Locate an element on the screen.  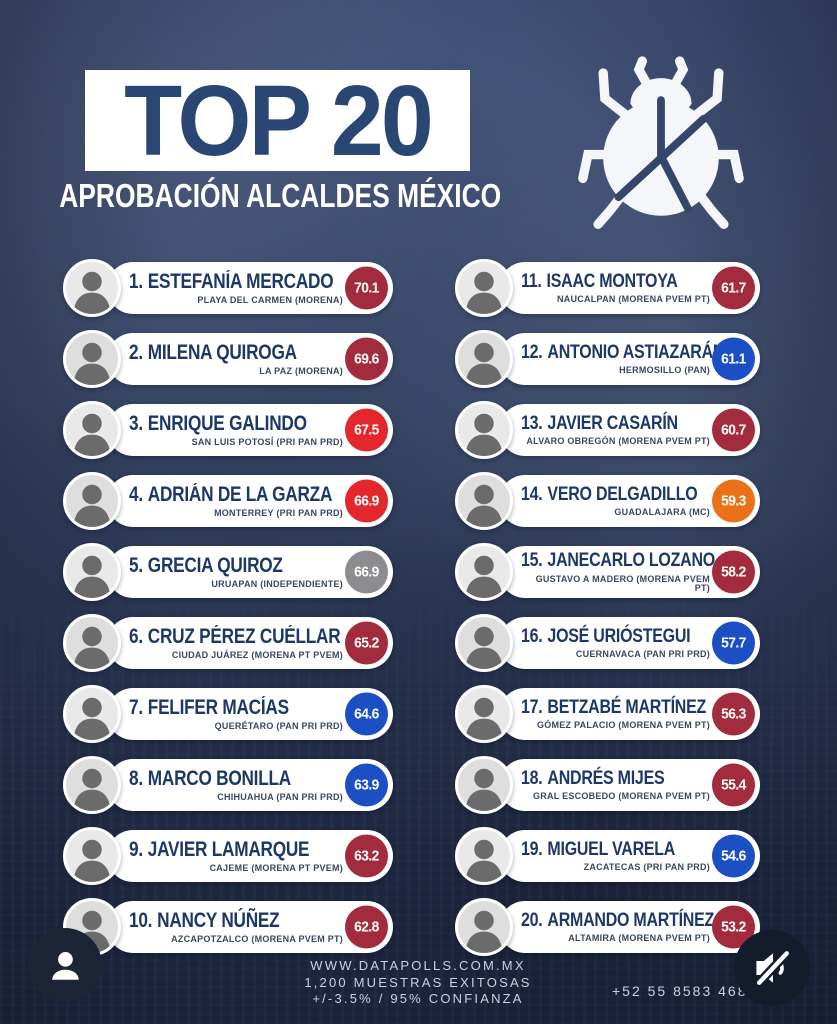
approval-score-badge: 67.5 is located at coordinates (366, 430).